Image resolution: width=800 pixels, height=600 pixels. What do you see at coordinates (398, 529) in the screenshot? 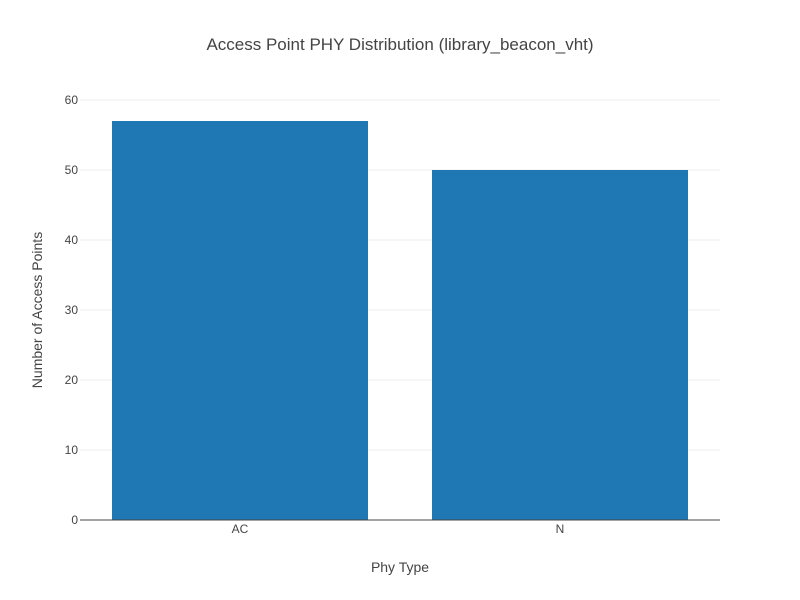
I see `x-tick-labels: AC N` at bounding box center [398, 529].